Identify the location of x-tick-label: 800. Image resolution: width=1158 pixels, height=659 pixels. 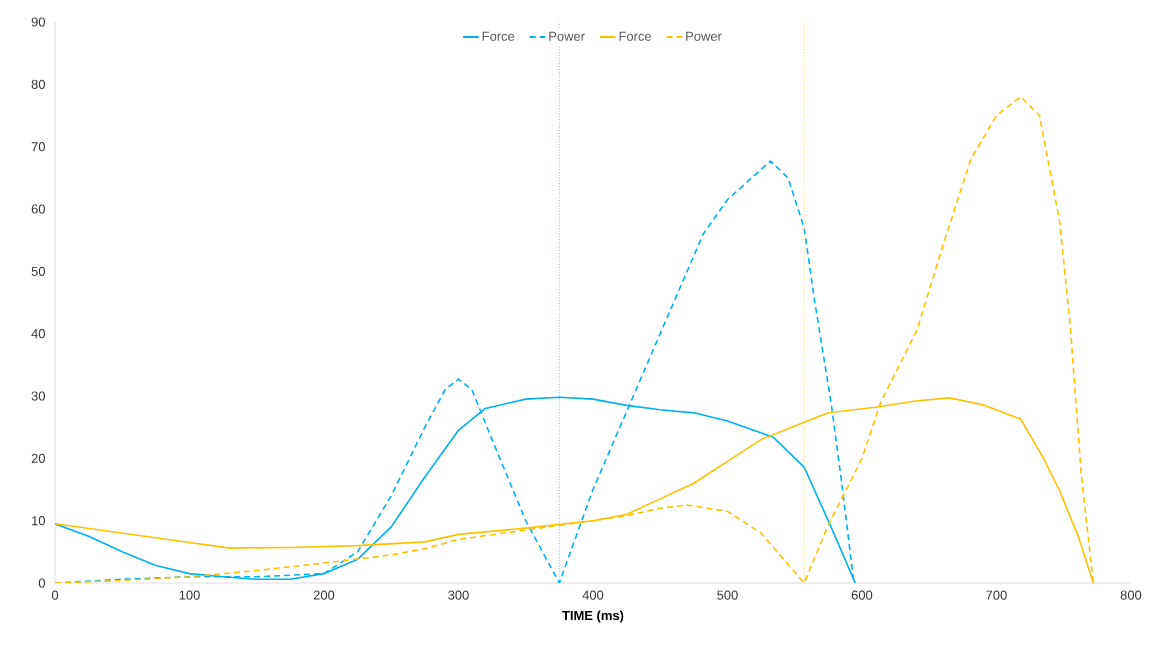
(1131, 595).